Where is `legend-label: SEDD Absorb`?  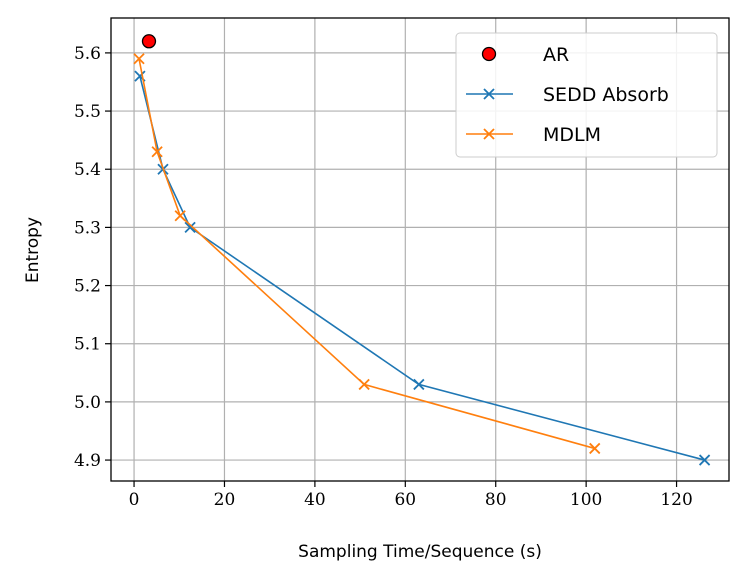 legend-label: SEDD Absorb is located at coordinates (606, 95).